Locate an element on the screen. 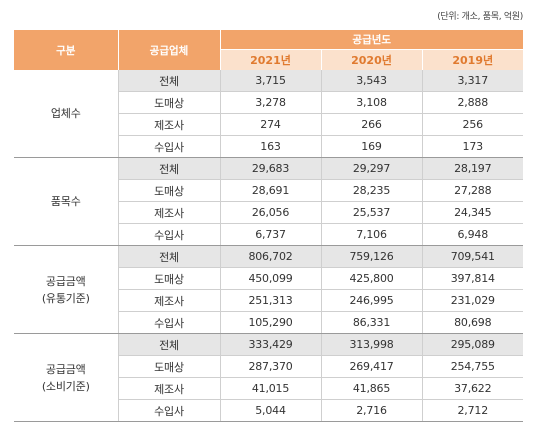 Image resolution: width=537 pixels, height=422 pixels. value-cell: 256 is located at coordinates (472, 124).